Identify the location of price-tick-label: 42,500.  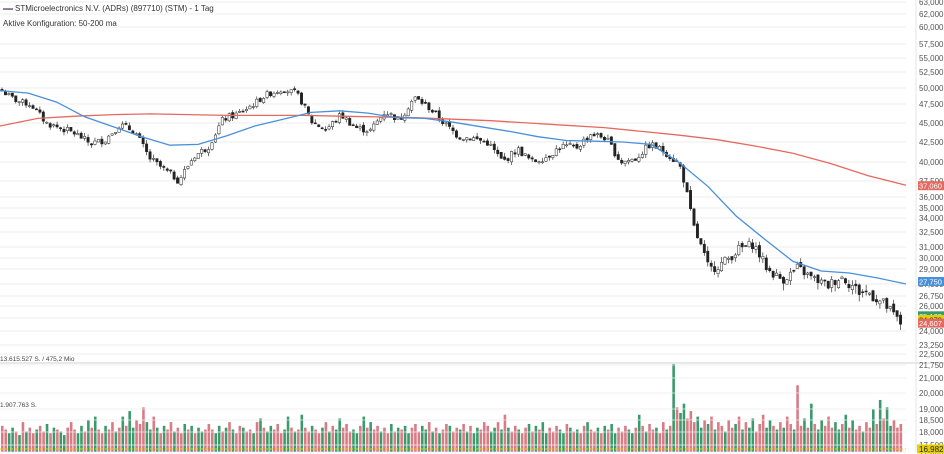
(931, 142).